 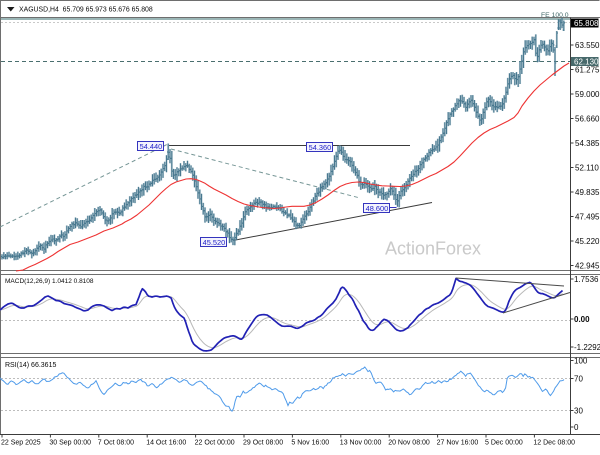 What do you see at coordinates (578, 410) in the screenshot?
I see `svg-text: 30` at bounding box center [578, 410].